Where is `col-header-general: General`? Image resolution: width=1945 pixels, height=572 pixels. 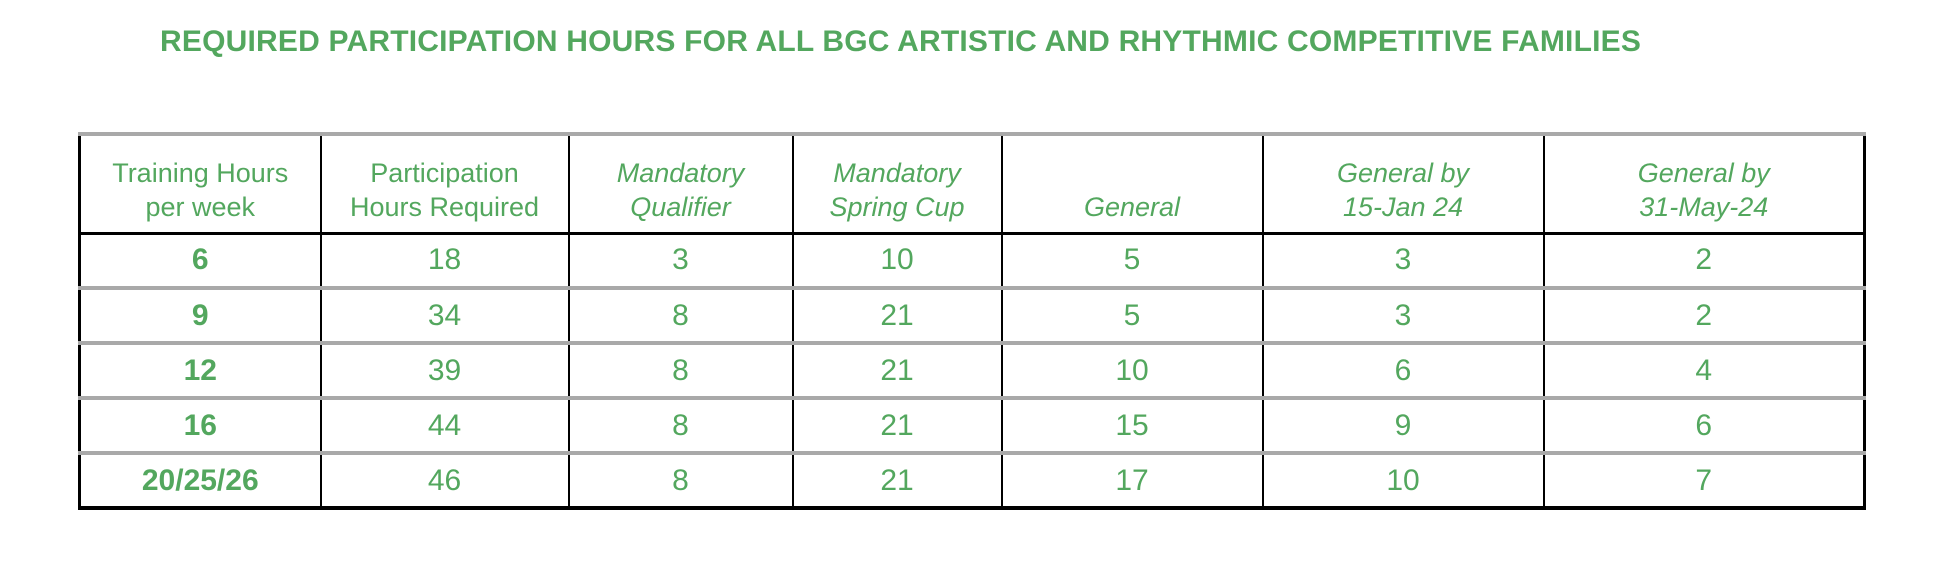
col-header-general: General is located at coordinates (1132, 184).